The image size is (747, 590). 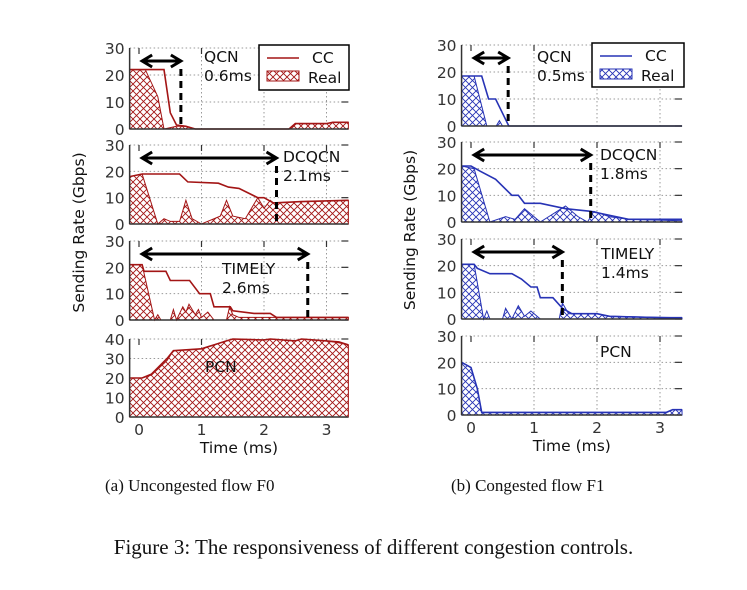 I want to click on response-time-label: 1.8ms, so click(x=624, y=174).